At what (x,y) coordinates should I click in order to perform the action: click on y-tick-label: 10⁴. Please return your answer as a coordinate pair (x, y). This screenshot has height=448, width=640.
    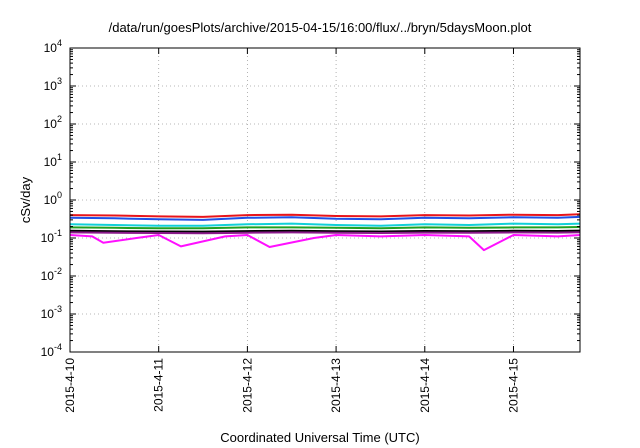
    Looking at the image, I should click on (53, 46).